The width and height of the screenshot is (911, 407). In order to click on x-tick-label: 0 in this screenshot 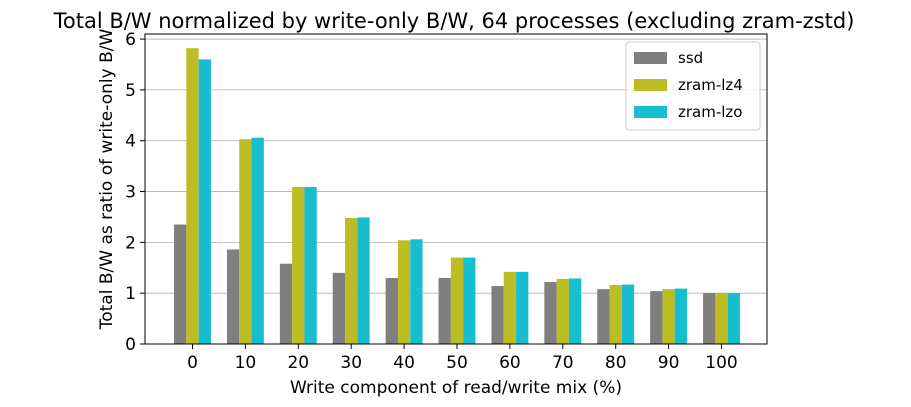, I will do `click(192, 363)`.